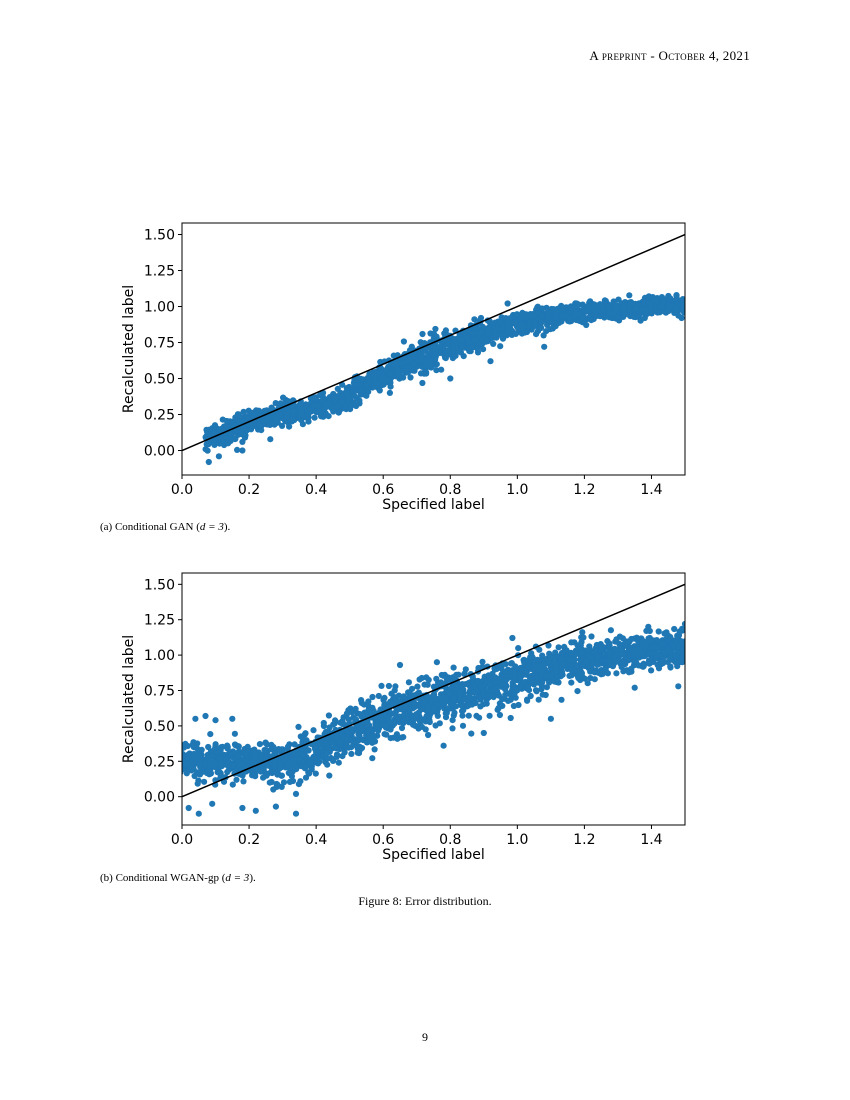  What do you see at coordinates (163, 878) in the screenshot?
I see `caption-b-prefix: (b) Conditional WGAN-gp (` at bounding box center [163, 878].